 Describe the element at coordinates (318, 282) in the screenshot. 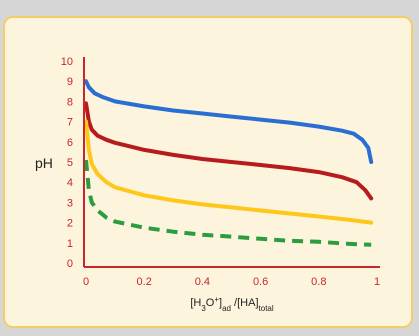

I see `x-tick-label: 0.8` at that location.